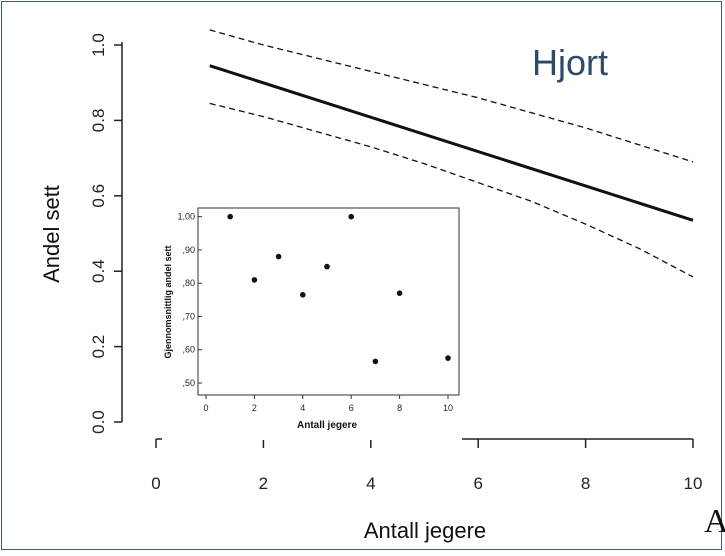 This screenshot has height=556, width=725. What do you see at coordinates (98, 422) in the screenshot?
I see `main-y-tick-label: 0.0` at bounding box center [98, 422].